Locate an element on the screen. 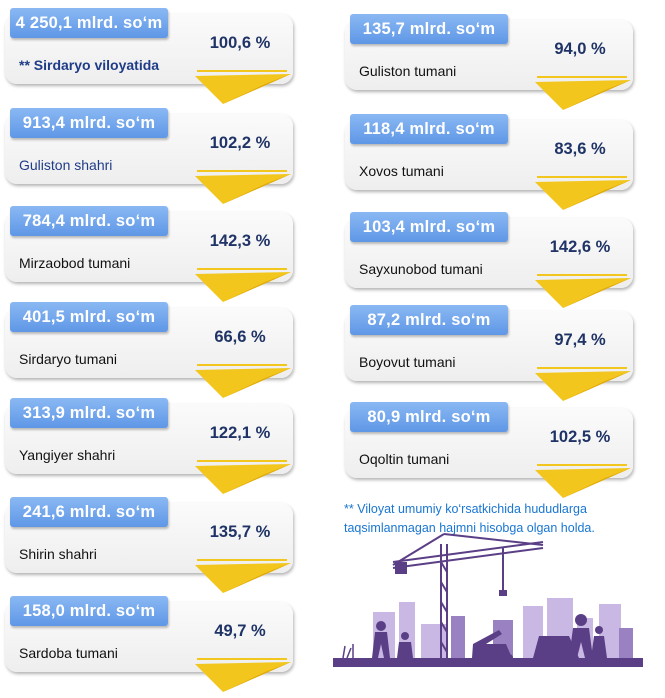  card-value: 87,2 mlrd. so‘m is located at coordinates (429, 320).